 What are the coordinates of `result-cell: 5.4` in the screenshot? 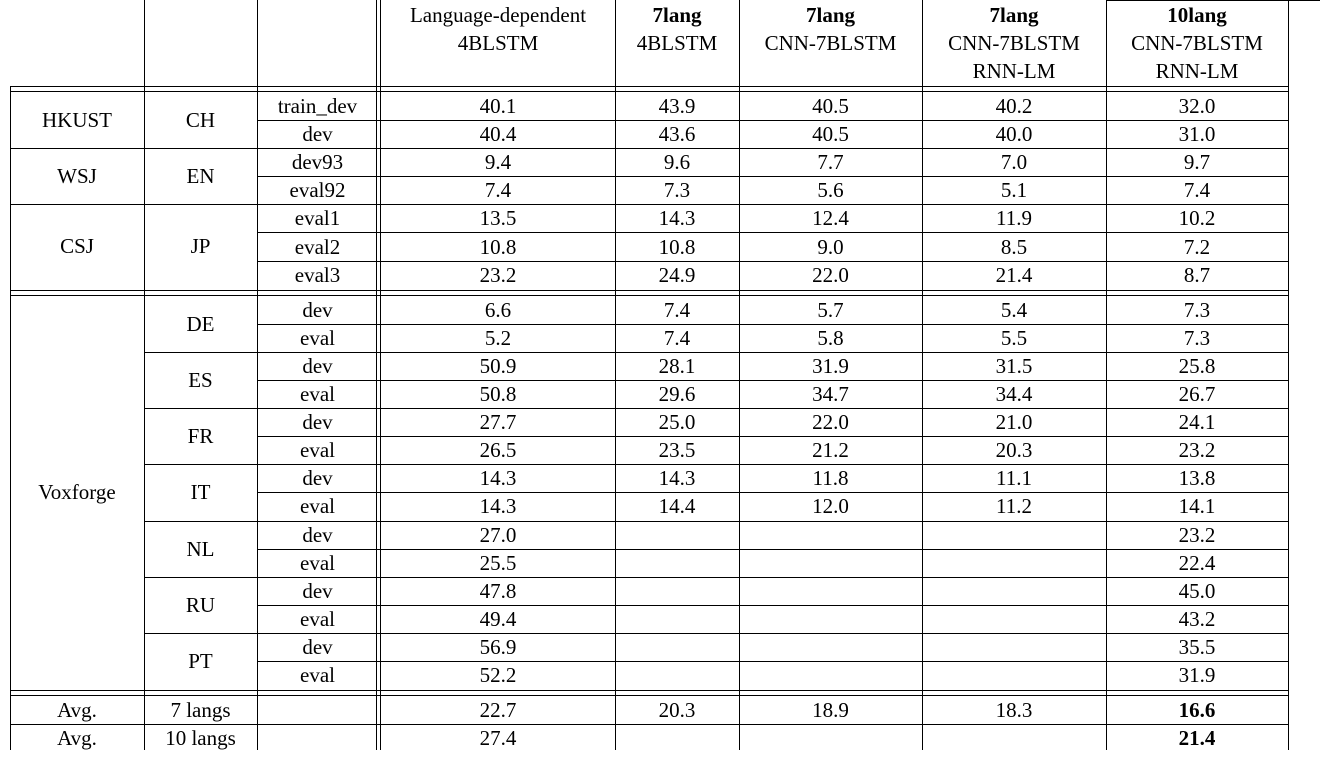 It's located at (1014, 309).